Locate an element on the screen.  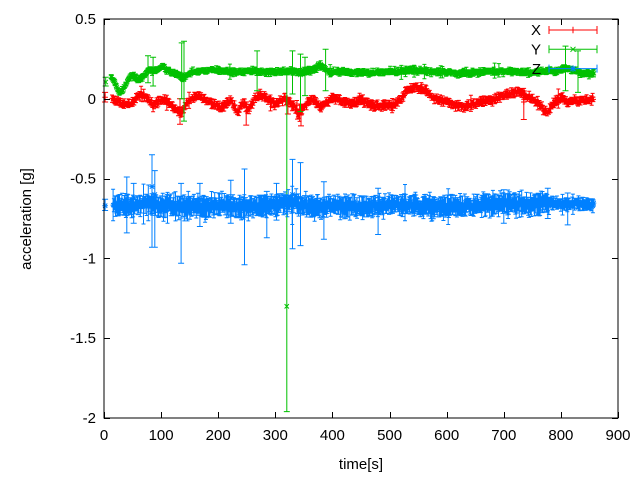
y-tick-label: -2 is located at coordinates (89, 418).